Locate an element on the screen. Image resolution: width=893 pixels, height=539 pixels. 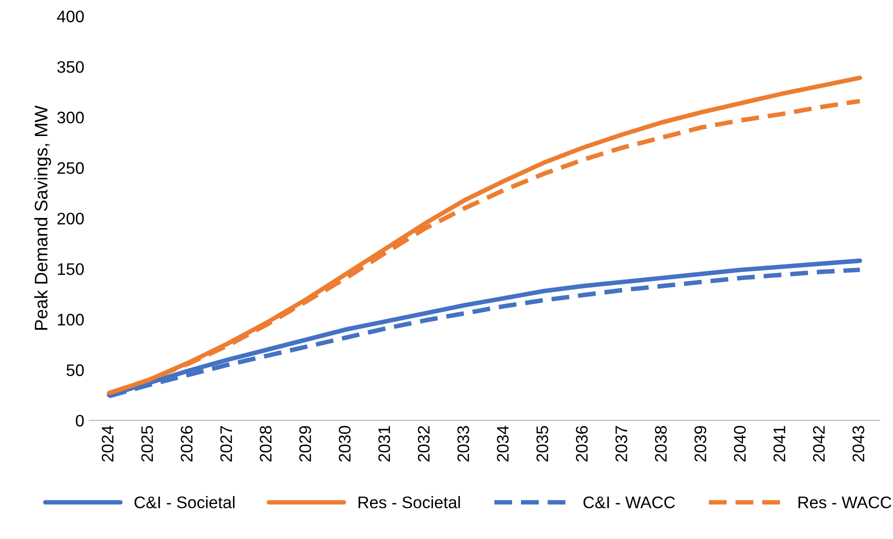
legend-label: C&I - WACC is located at coordinates (629, 502).